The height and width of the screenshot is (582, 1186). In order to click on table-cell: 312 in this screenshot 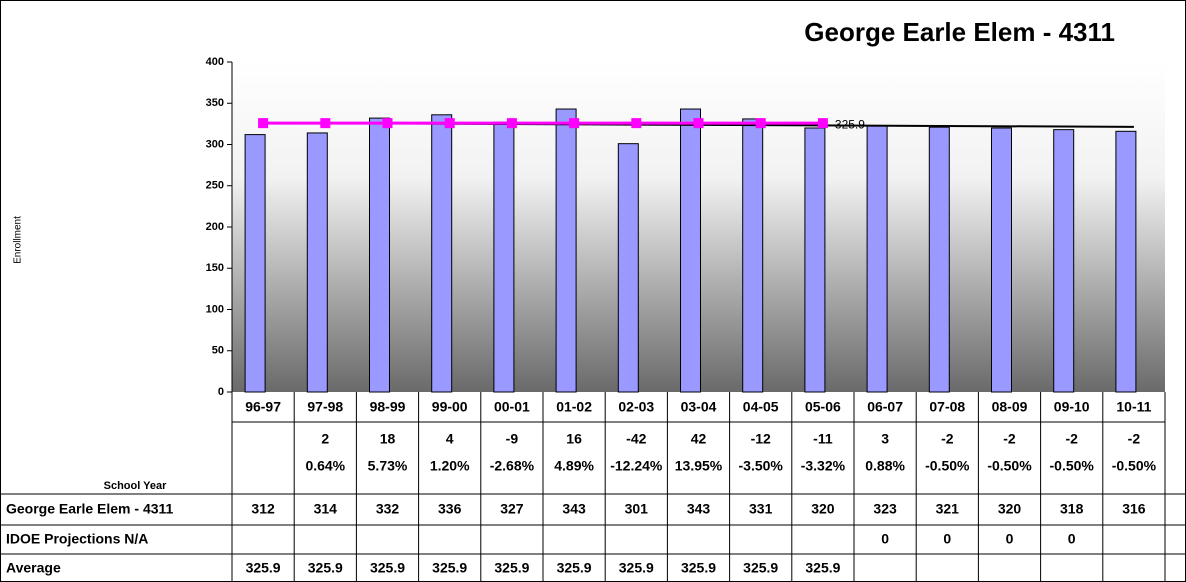, I will do `click(263, 509)`.